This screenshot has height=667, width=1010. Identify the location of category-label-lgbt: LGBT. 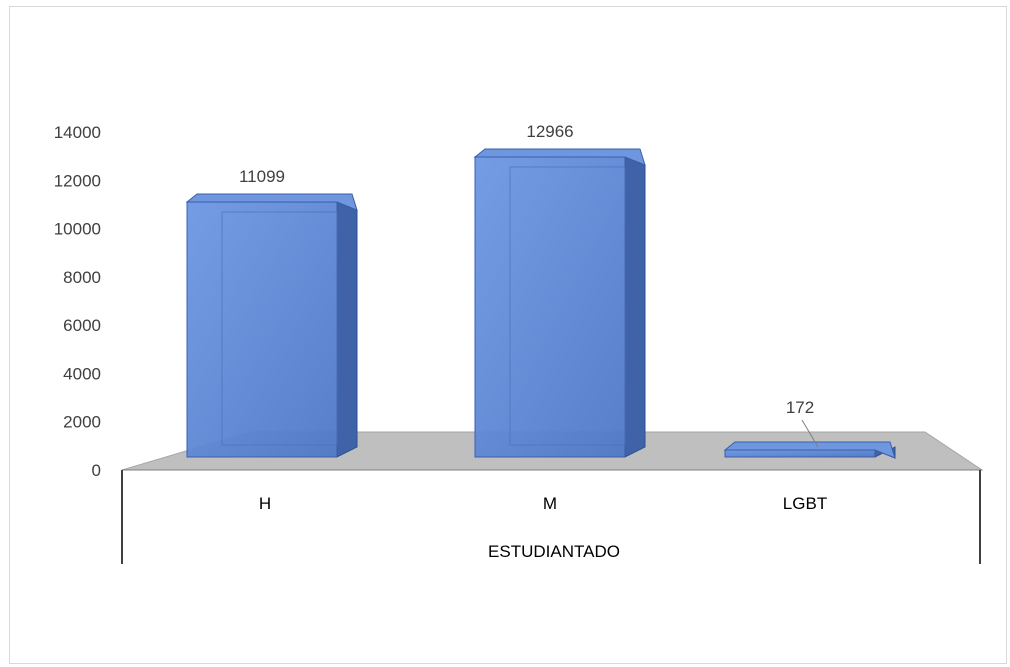
(805, 503).